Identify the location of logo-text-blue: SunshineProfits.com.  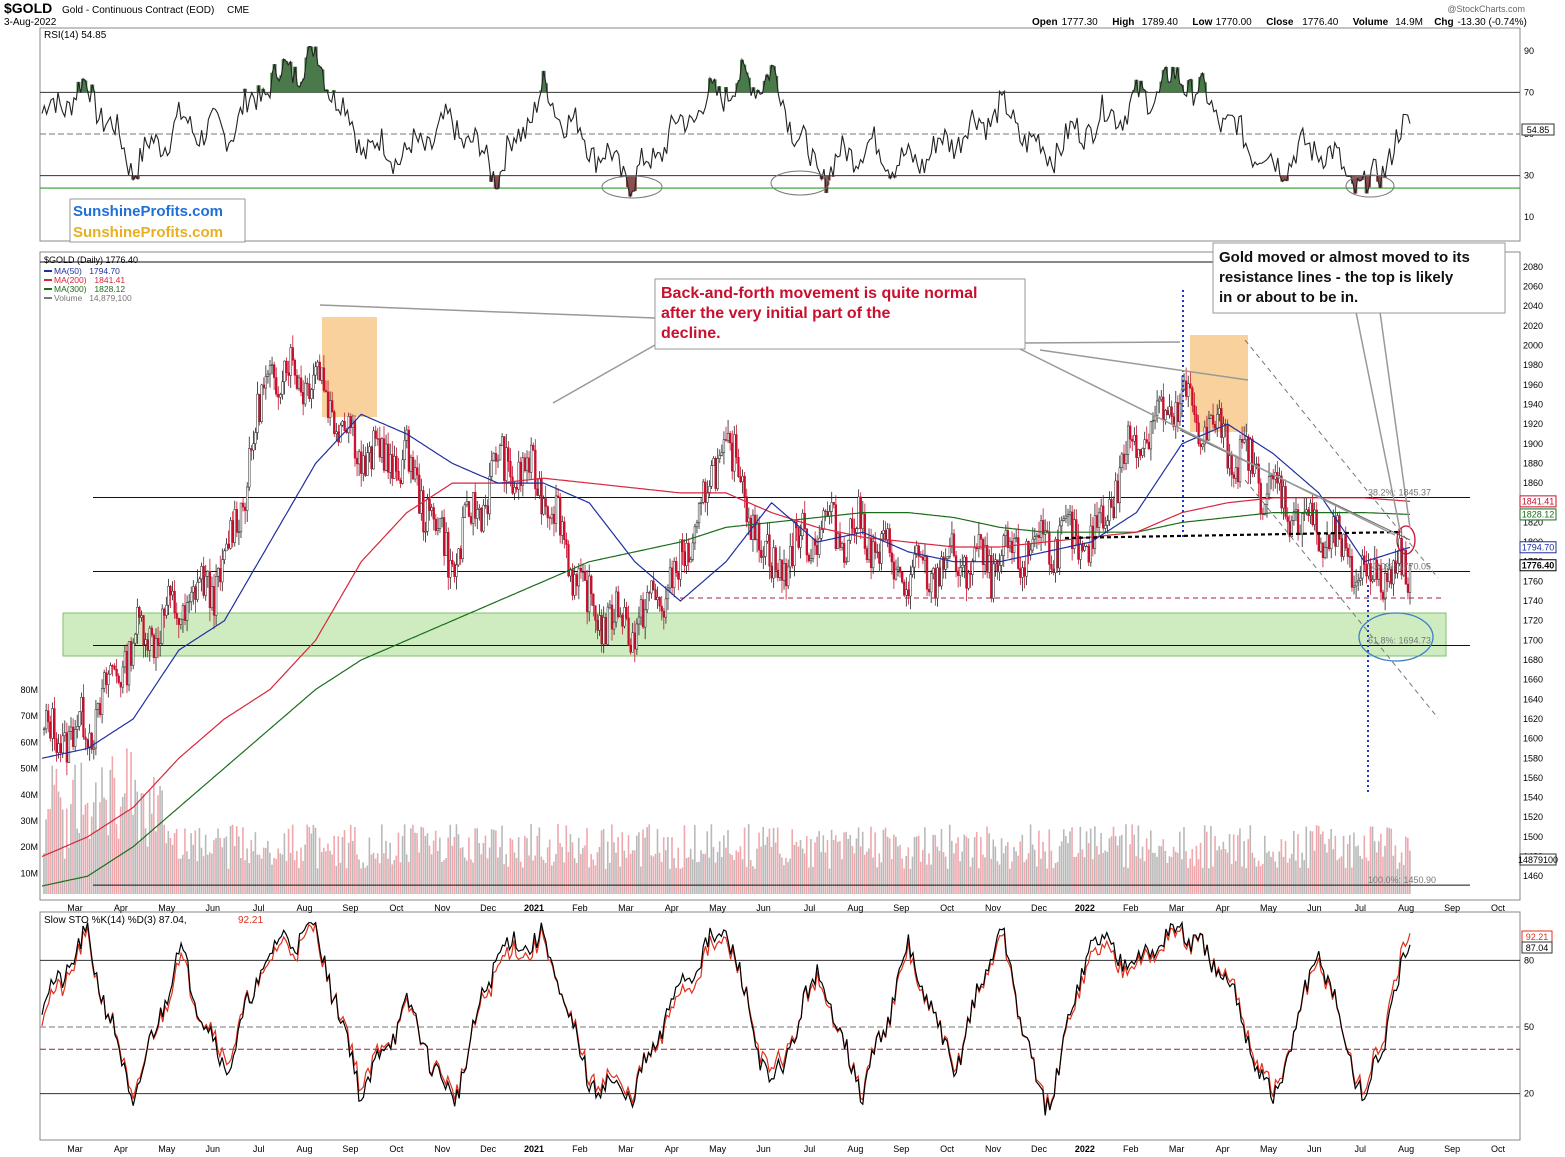
(148, 211).